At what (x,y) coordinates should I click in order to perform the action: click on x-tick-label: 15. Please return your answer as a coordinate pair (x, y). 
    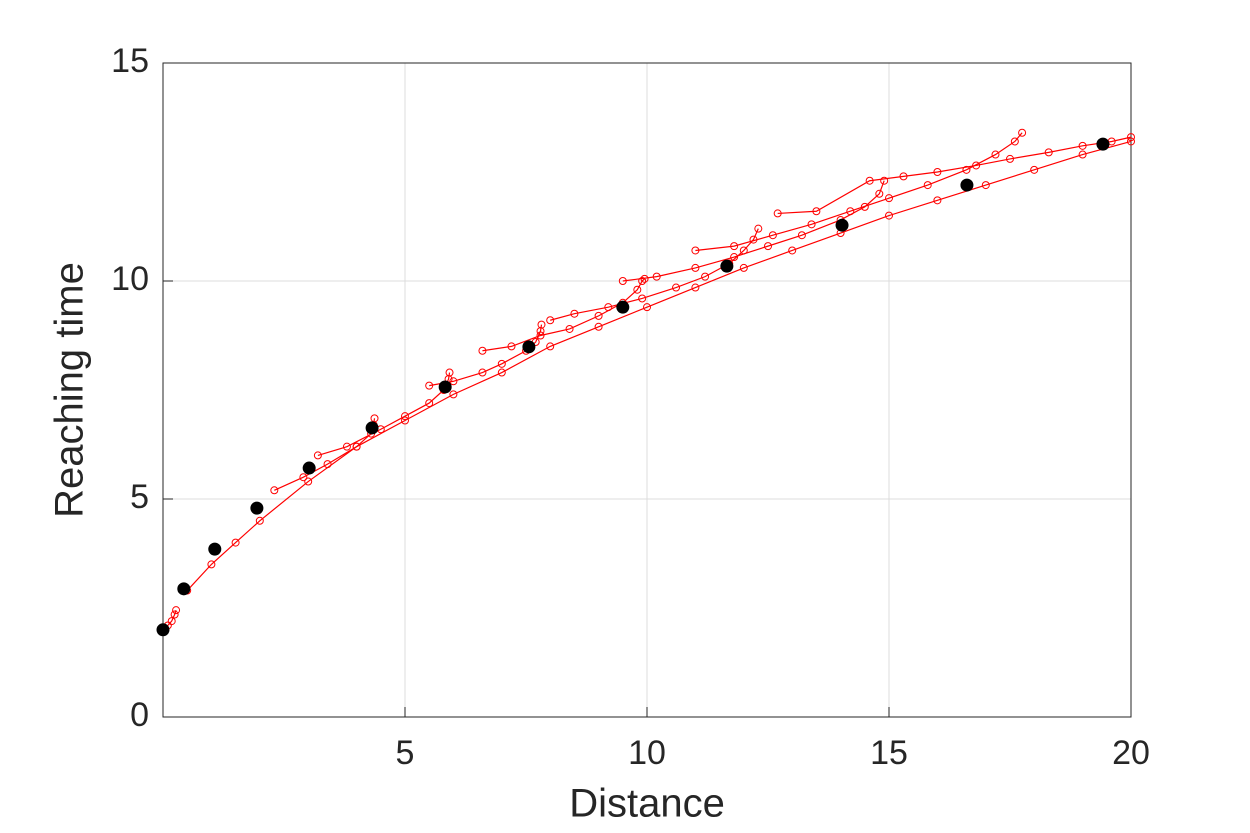
    Looking at the image, I should click on (889, 753).